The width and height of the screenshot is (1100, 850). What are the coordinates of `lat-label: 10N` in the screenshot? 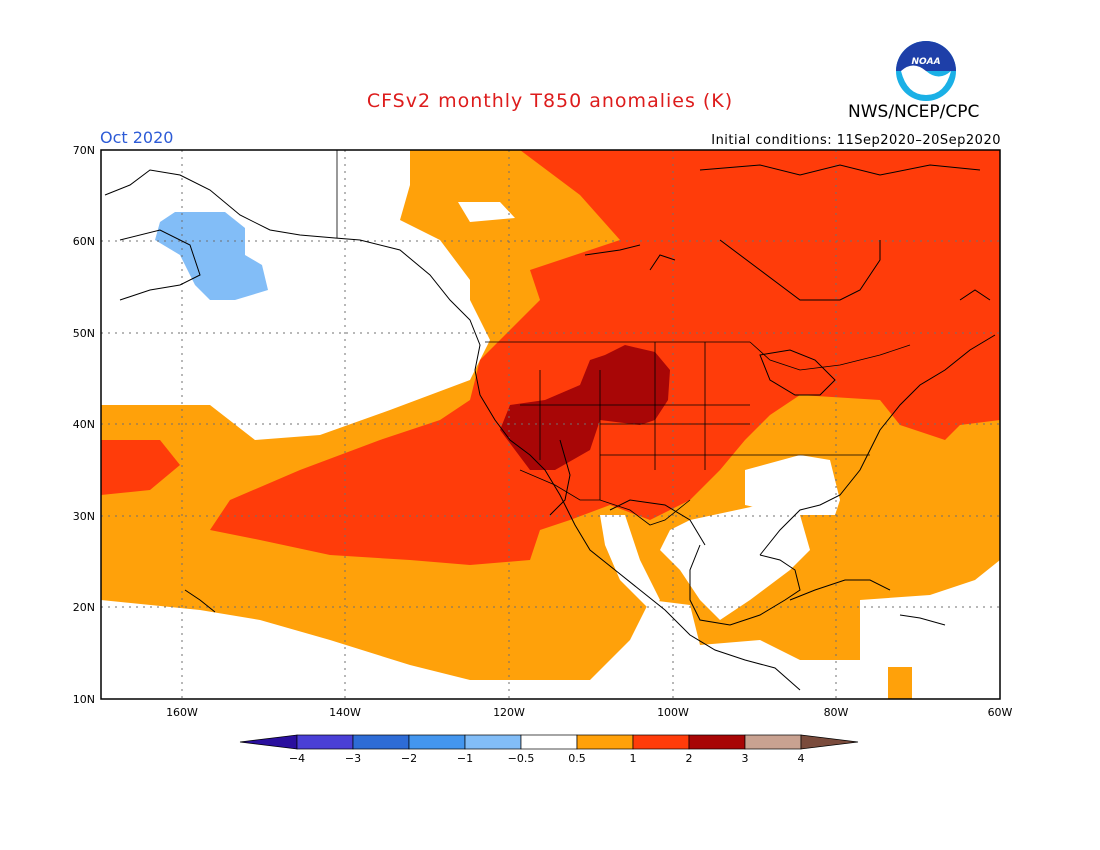 It's located at (84, 699).